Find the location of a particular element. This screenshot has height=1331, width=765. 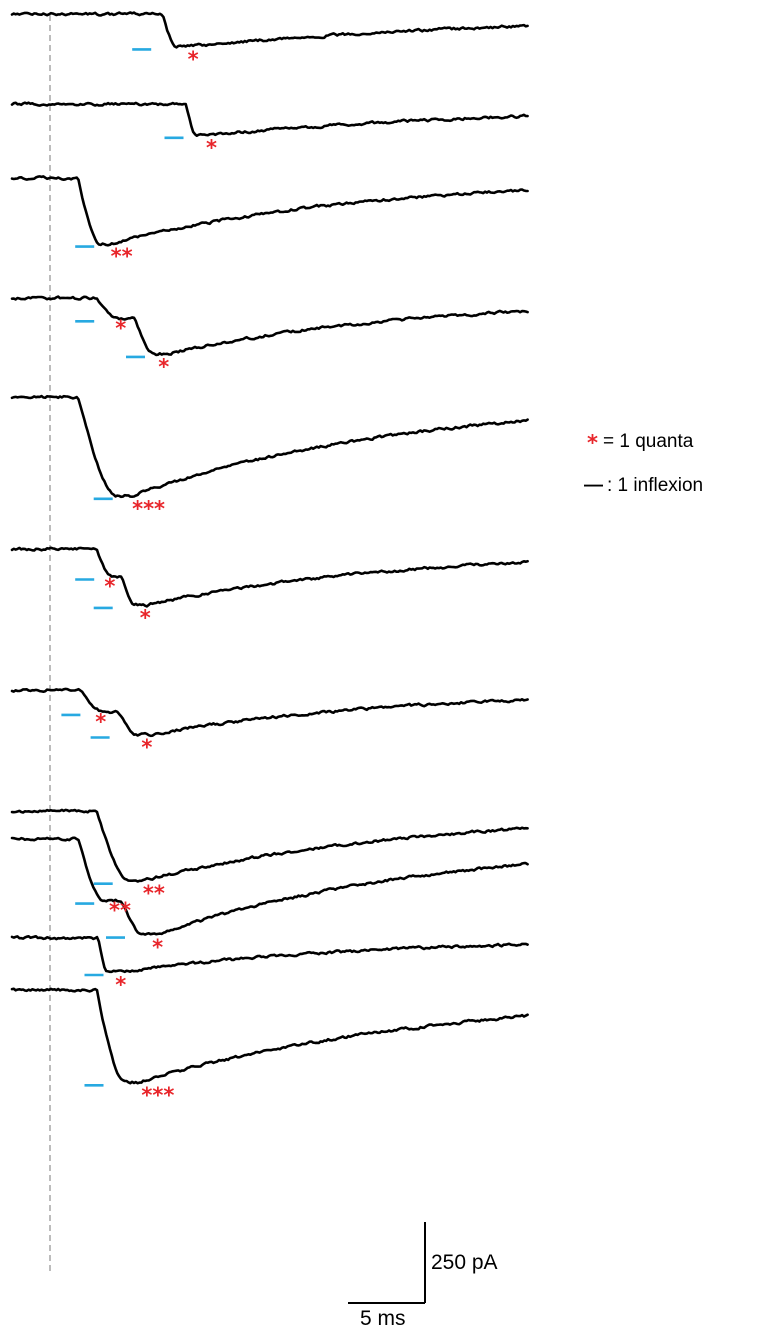

trace-2-waveform is located at coordinates (269, 119).